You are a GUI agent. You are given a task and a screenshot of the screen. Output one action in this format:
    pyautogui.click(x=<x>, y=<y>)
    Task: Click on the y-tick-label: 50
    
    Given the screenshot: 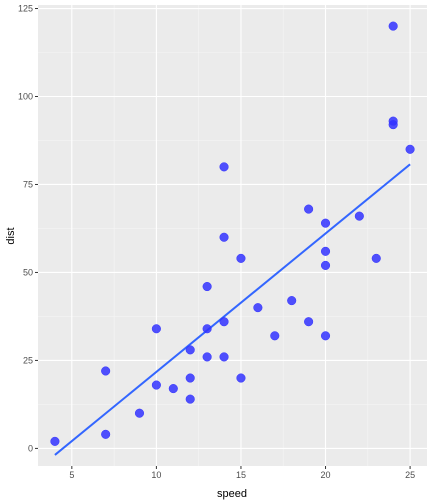 What is the action you would take?
    pyautogui.click(x=28, y=272)
    